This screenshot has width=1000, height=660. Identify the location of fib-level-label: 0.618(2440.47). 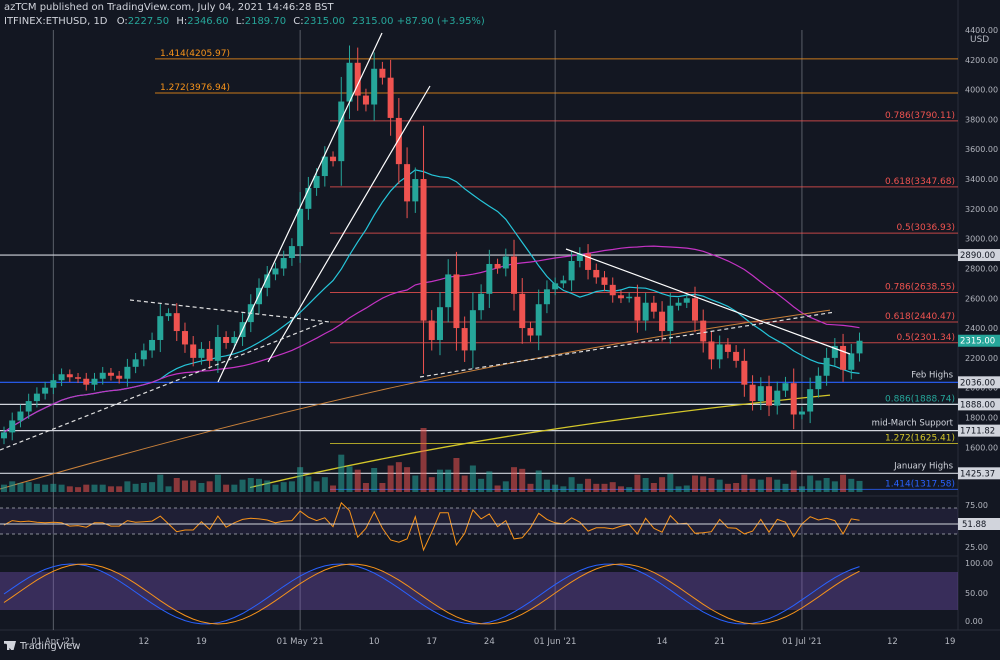
(920, 317).